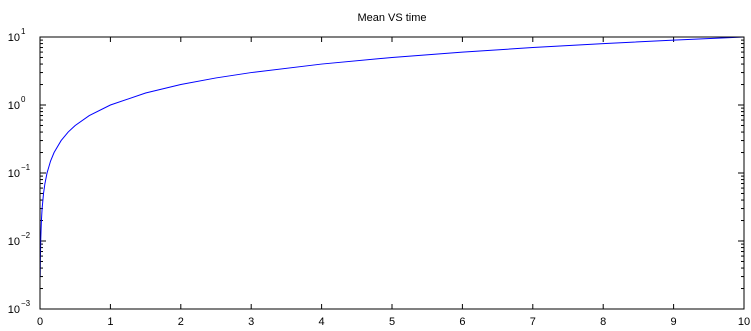 This screenshot has width=751, height=331. Describe the element at coordinates (26, 303) in the screenshot. I see `y-tick-label-exponent: −3` at that location.